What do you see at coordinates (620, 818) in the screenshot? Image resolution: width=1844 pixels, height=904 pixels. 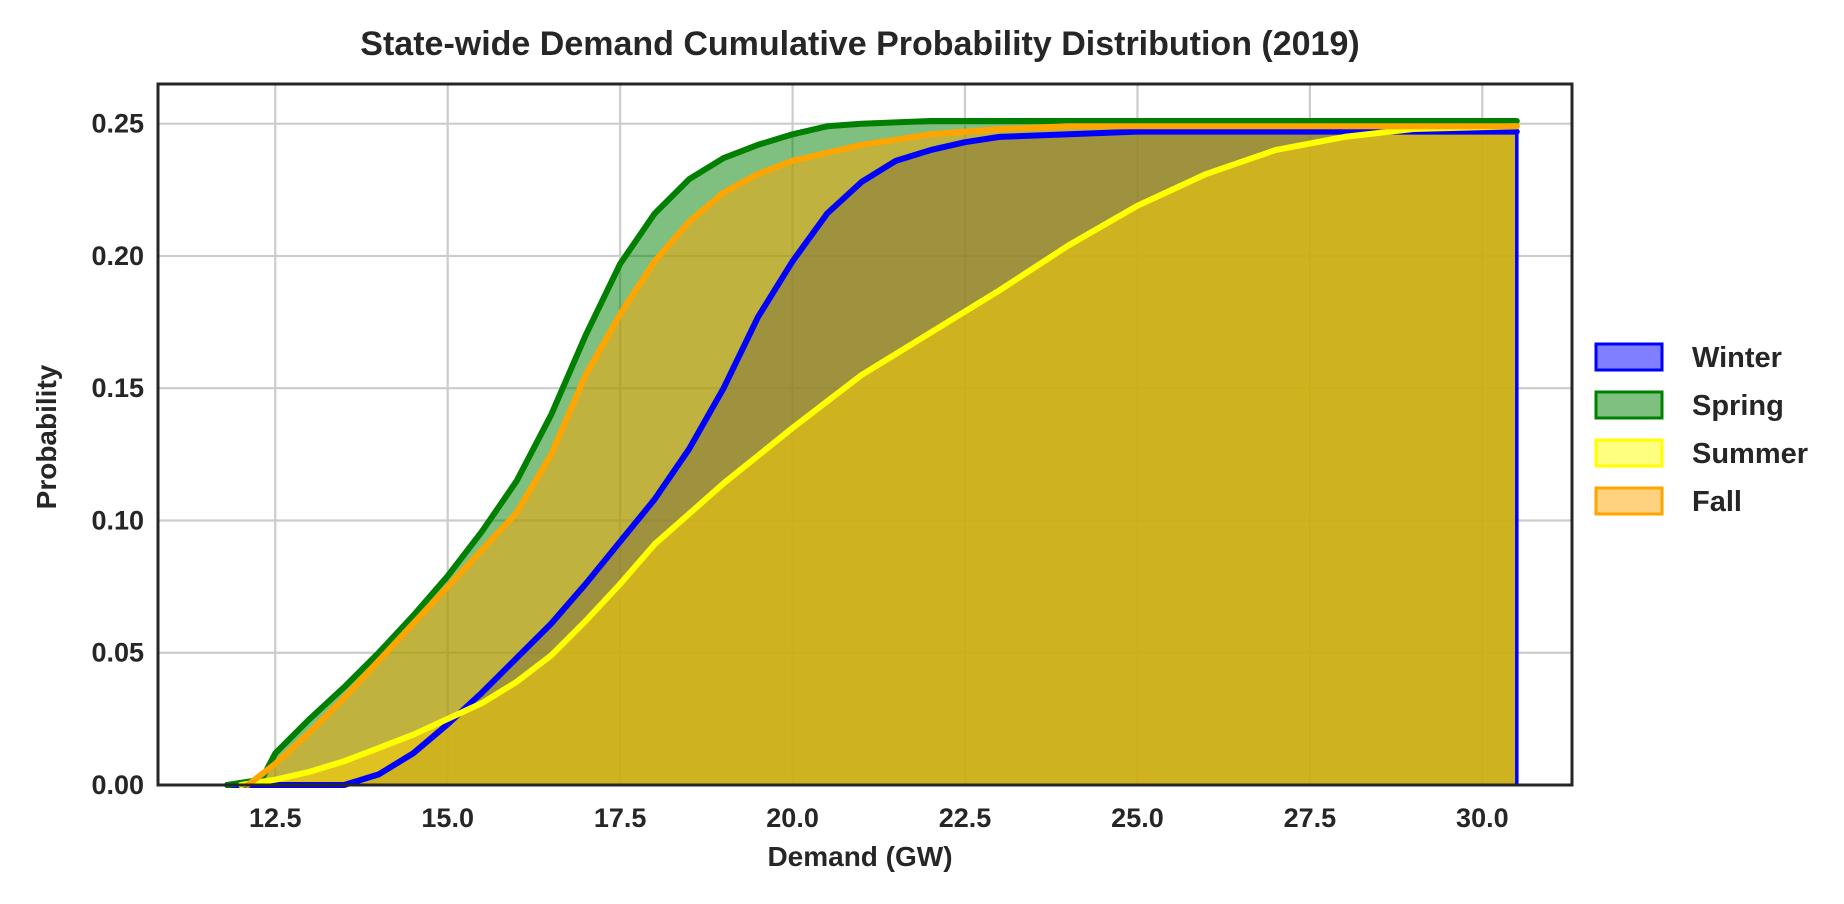 I see `x-tick-label: 17.5` at bounding box center [620, 818].